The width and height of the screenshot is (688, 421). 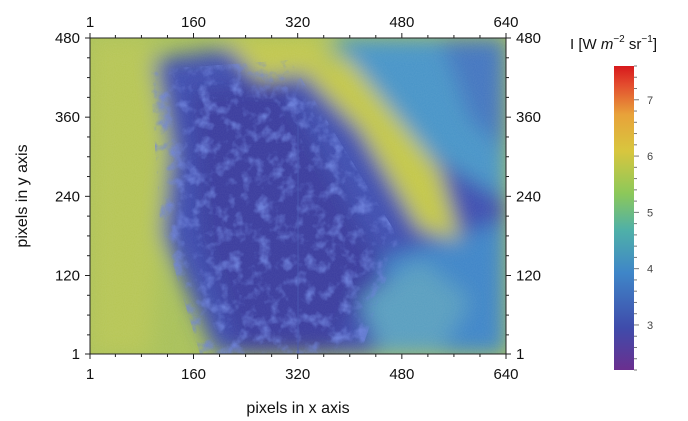 I want to click on x-tick-label-top: 480, so click(x=401, y=22).